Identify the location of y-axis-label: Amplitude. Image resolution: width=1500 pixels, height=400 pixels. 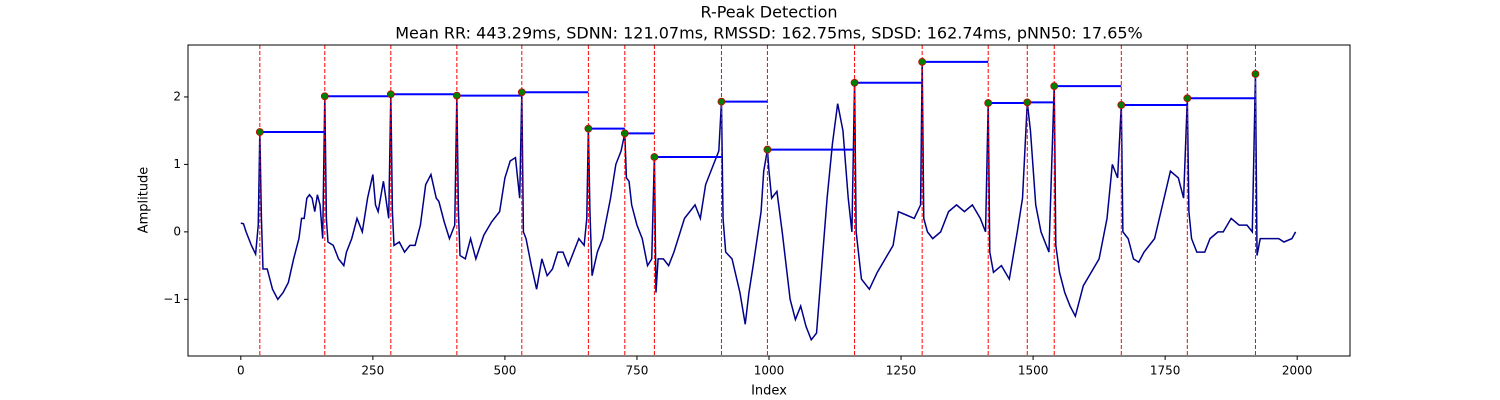
(144, 200).